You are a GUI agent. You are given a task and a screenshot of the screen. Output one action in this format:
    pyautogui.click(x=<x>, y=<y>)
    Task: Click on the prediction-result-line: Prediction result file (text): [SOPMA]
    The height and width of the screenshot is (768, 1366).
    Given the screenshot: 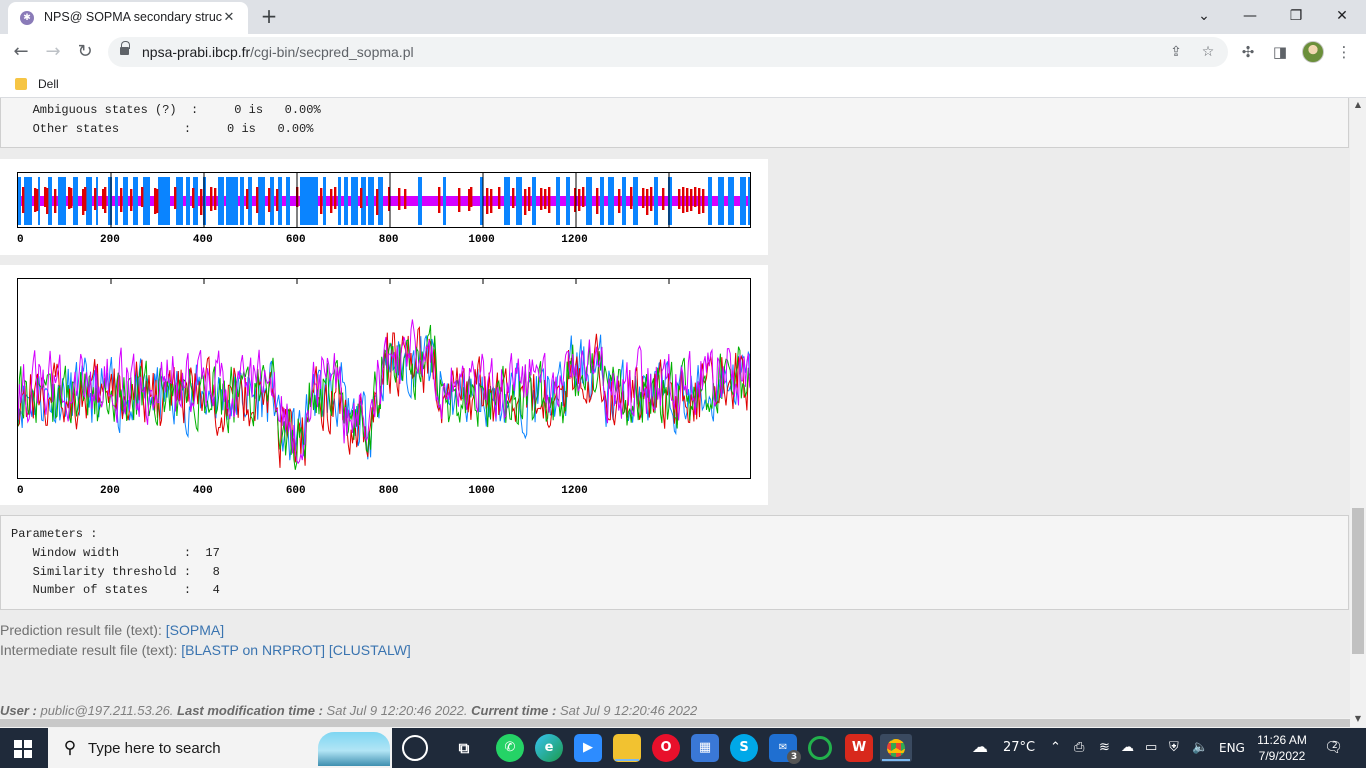 What is the action you would take?
    pyautogui.click(x=112, y=630)
    